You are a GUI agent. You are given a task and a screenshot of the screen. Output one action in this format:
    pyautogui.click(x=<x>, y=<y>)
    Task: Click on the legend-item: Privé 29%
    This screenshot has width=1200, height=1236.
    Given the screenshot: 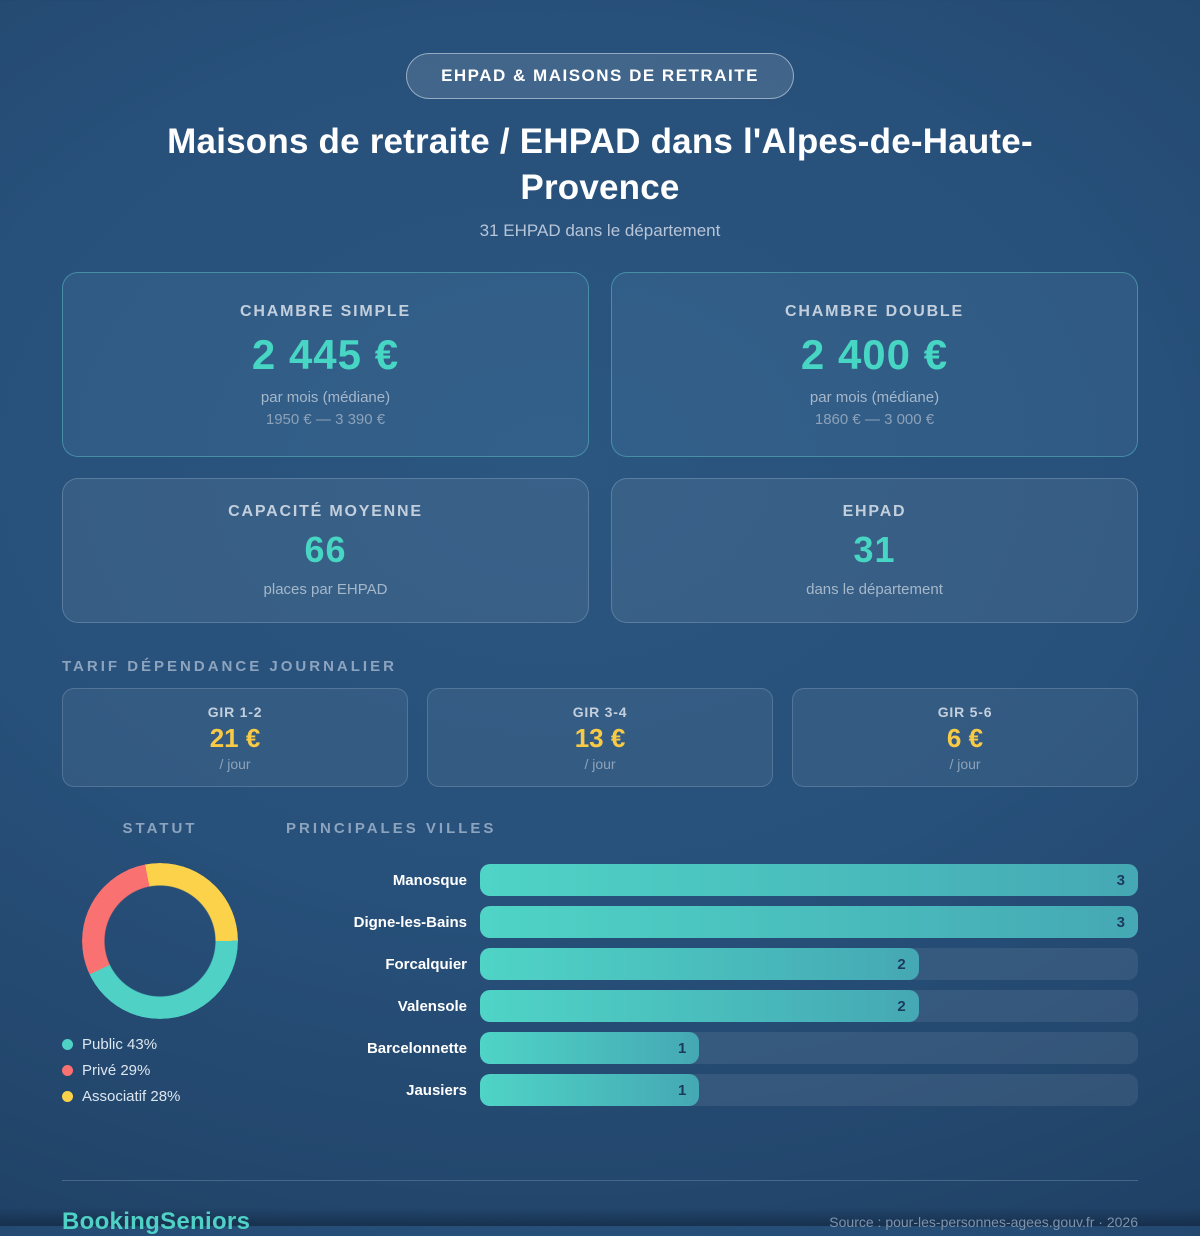 What is the action you would take?
    pyautogui.click(x=160, y=1070)
    